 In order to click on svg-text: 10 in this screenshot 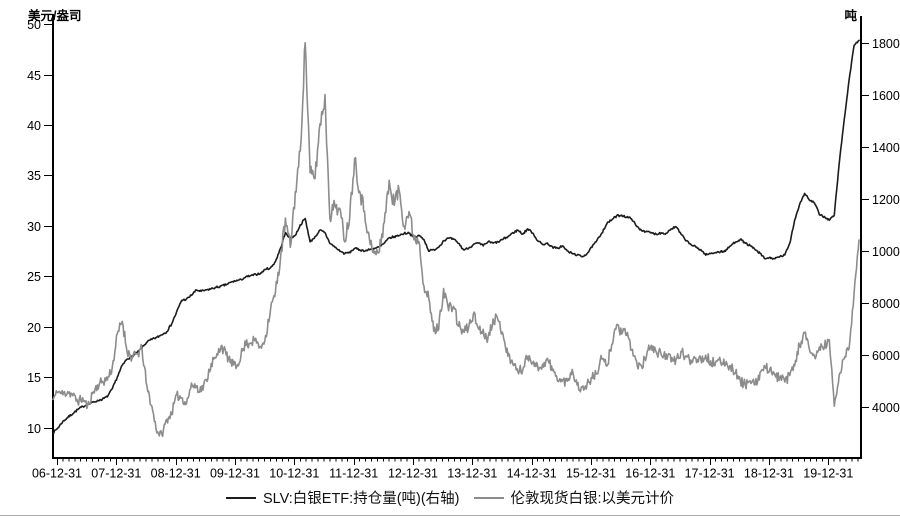, I will do `click(34, 429)`.